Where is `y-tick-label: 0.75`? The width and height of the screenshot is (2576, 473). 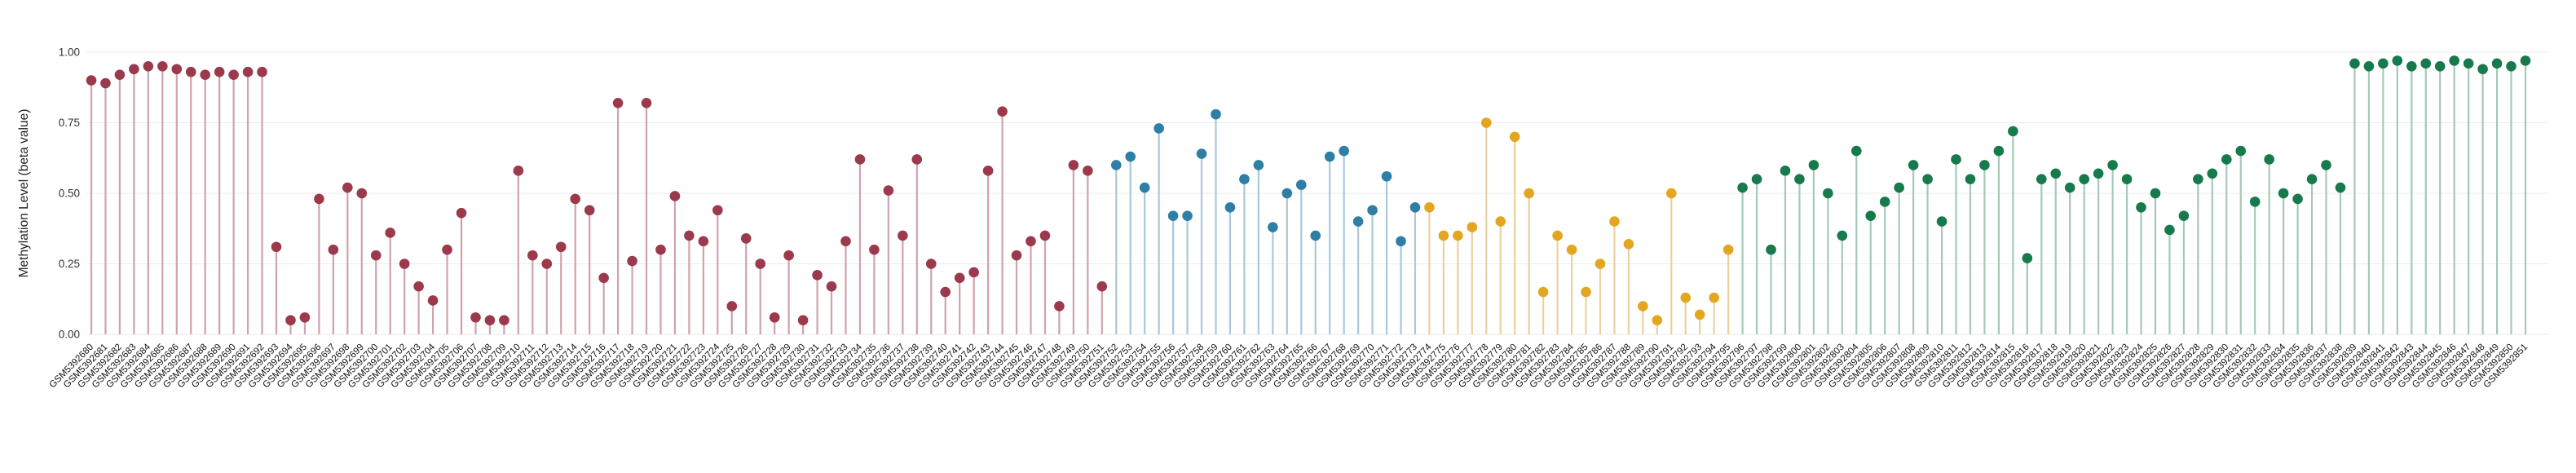 y-tick-label: 0.75 is located at coordinates (69, 123).